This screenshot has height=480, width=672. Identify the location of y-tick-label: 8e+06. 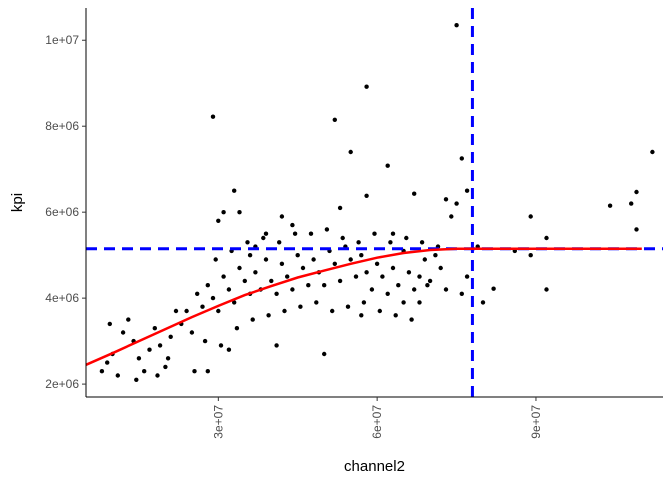
(62, 126).